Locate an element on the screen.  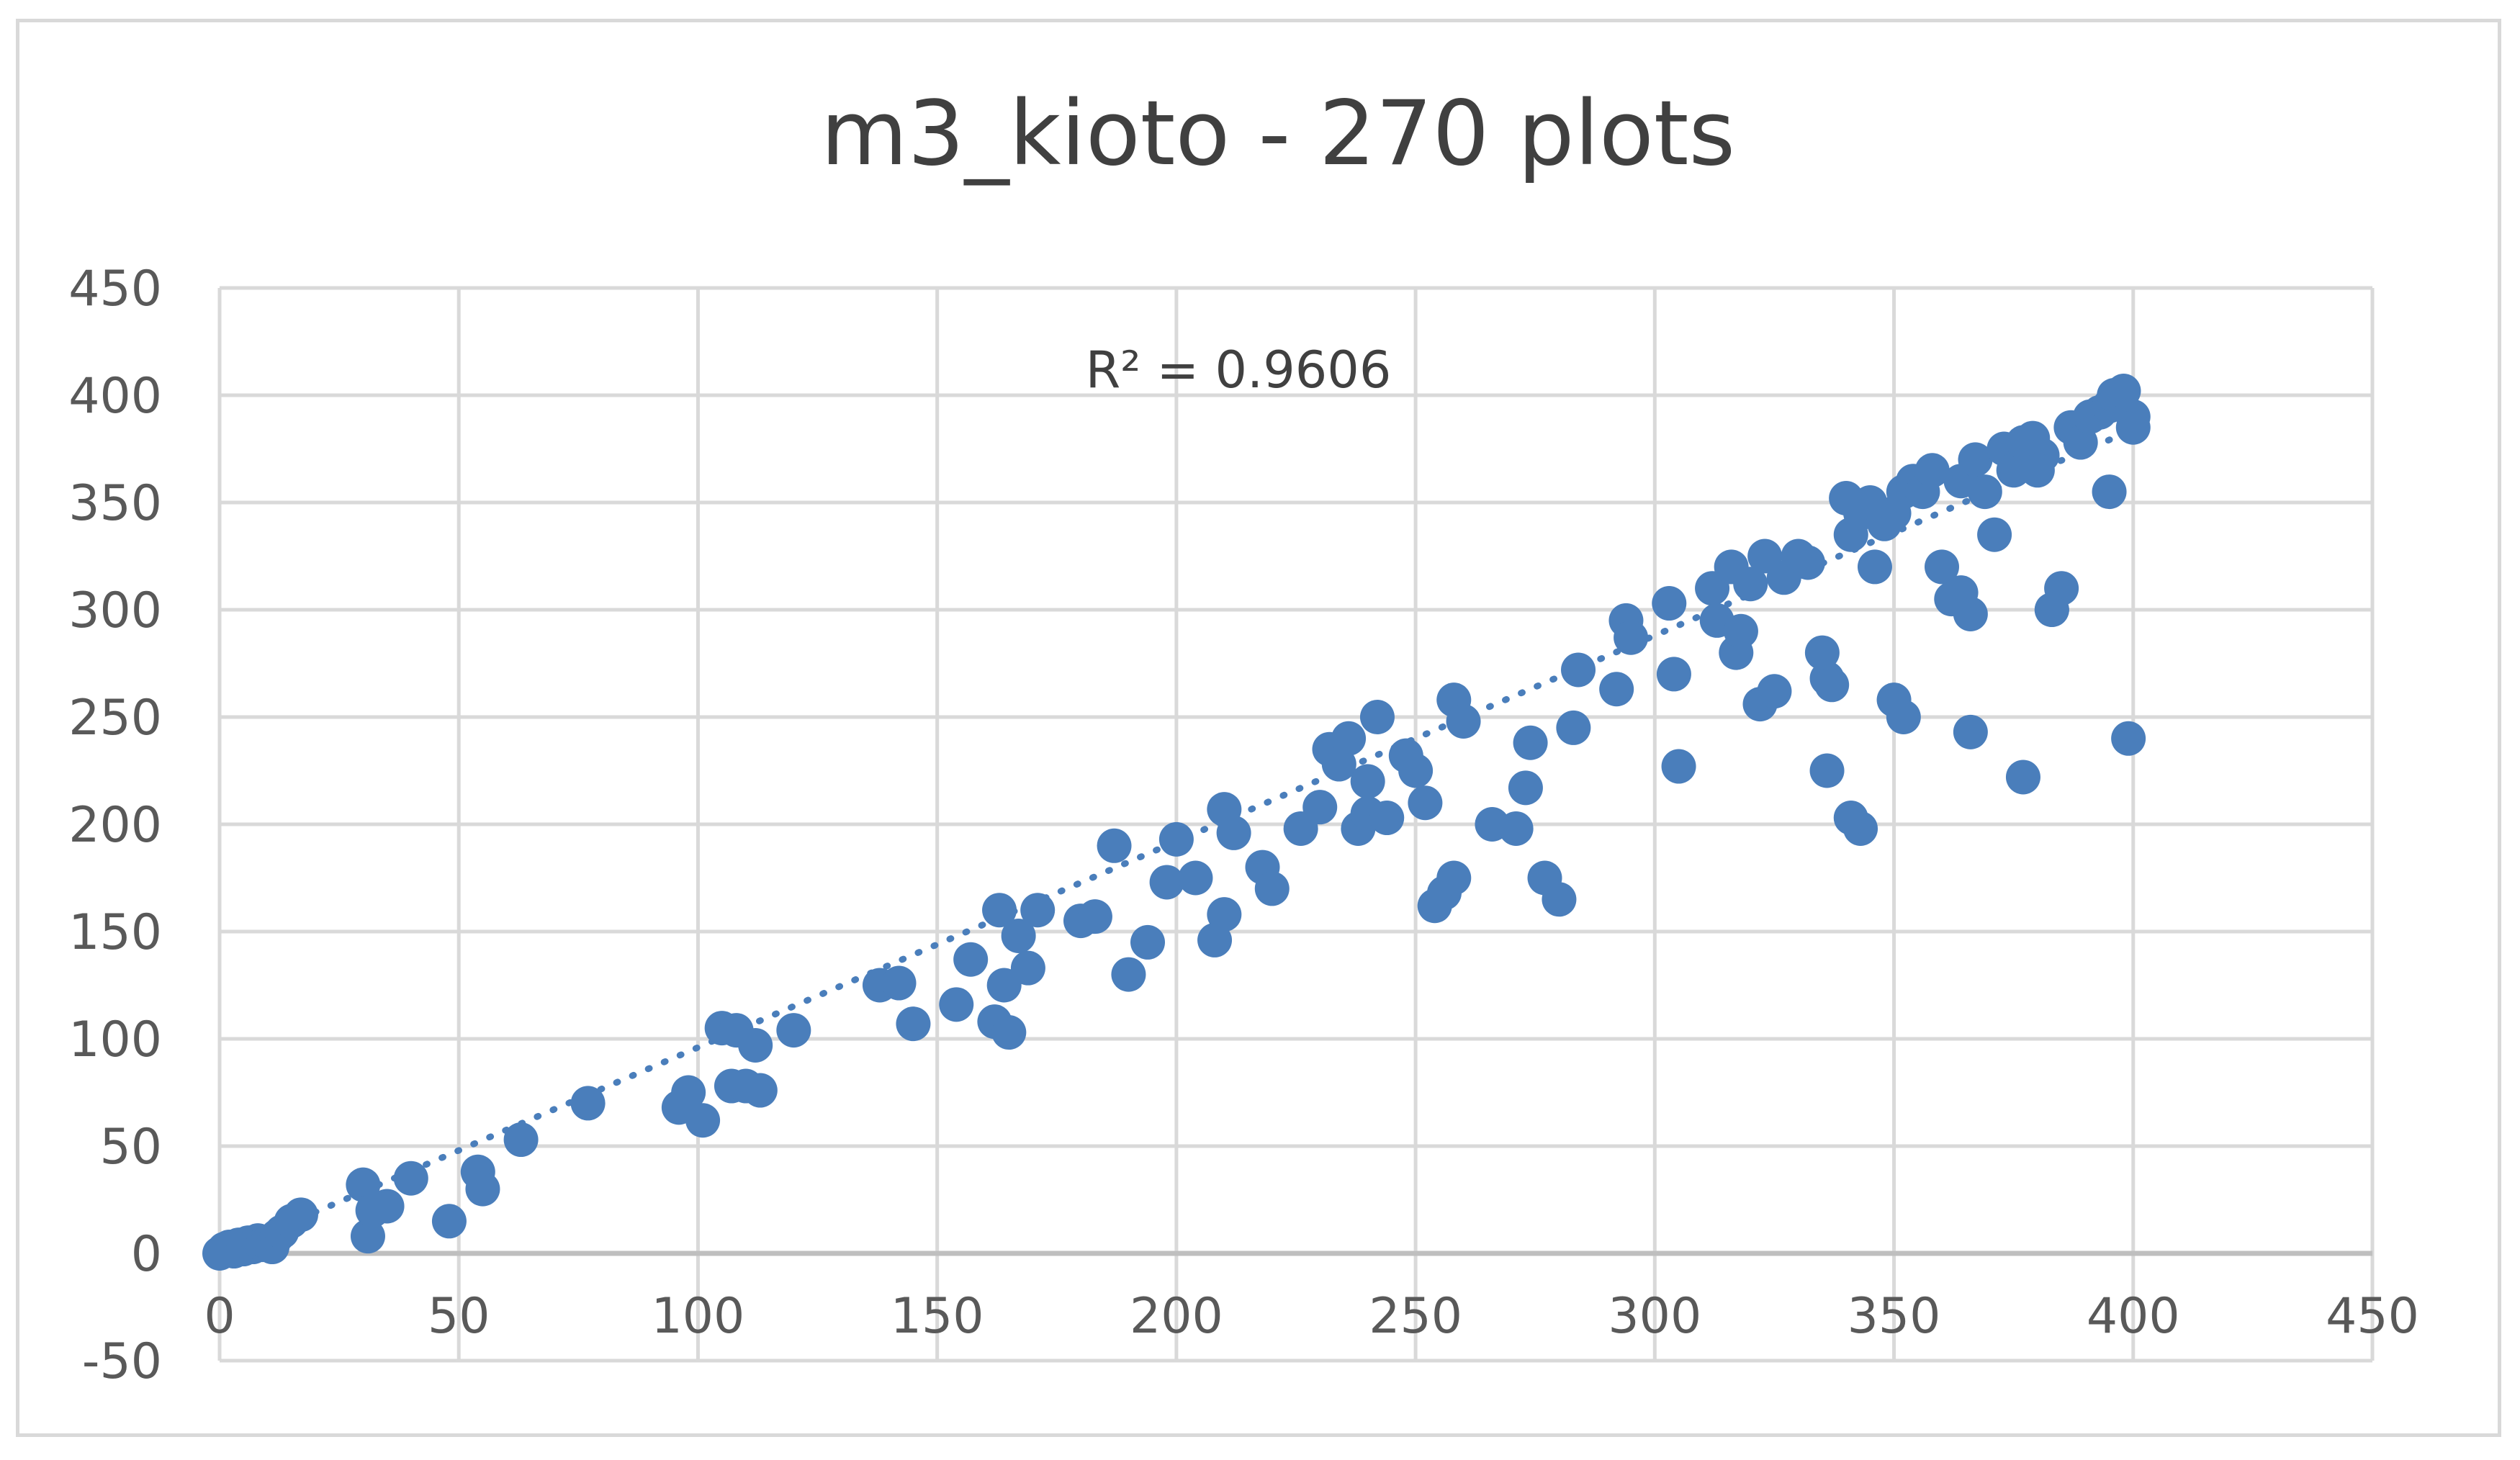
y-tick-label: 350 is located at coordinates (115, 503).